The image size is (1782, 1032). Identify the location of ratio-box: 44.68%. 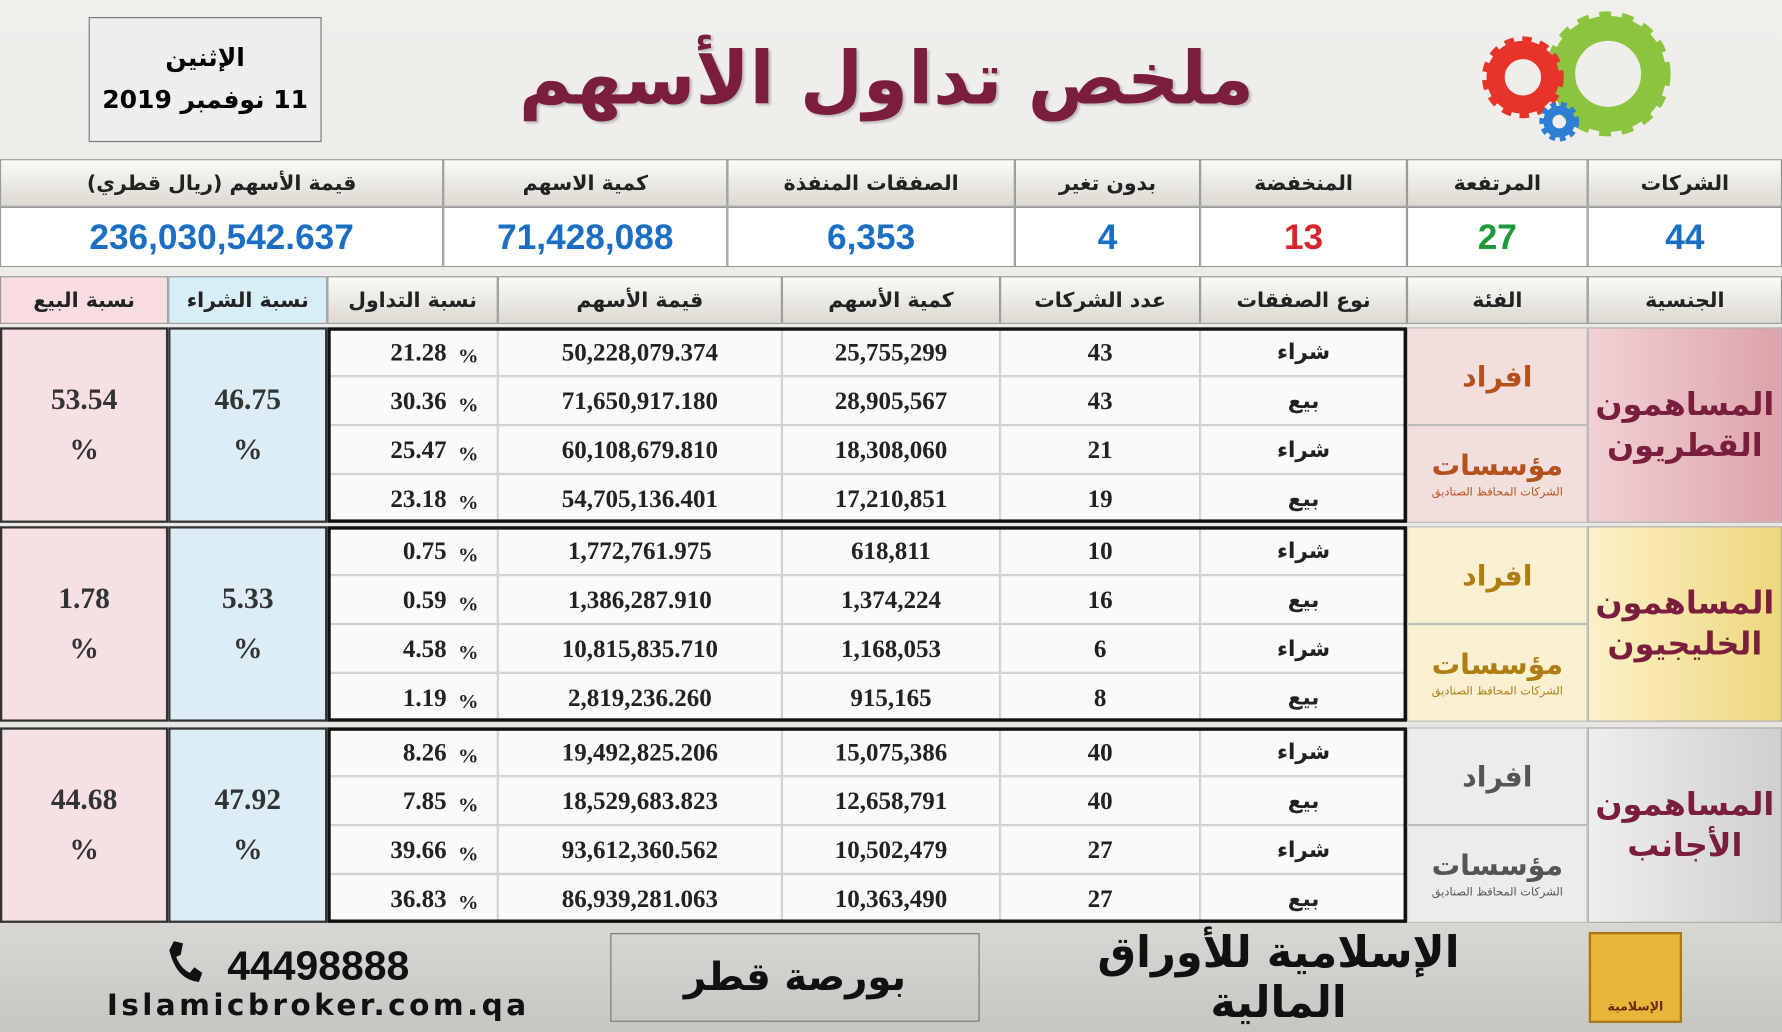
(84, 825).